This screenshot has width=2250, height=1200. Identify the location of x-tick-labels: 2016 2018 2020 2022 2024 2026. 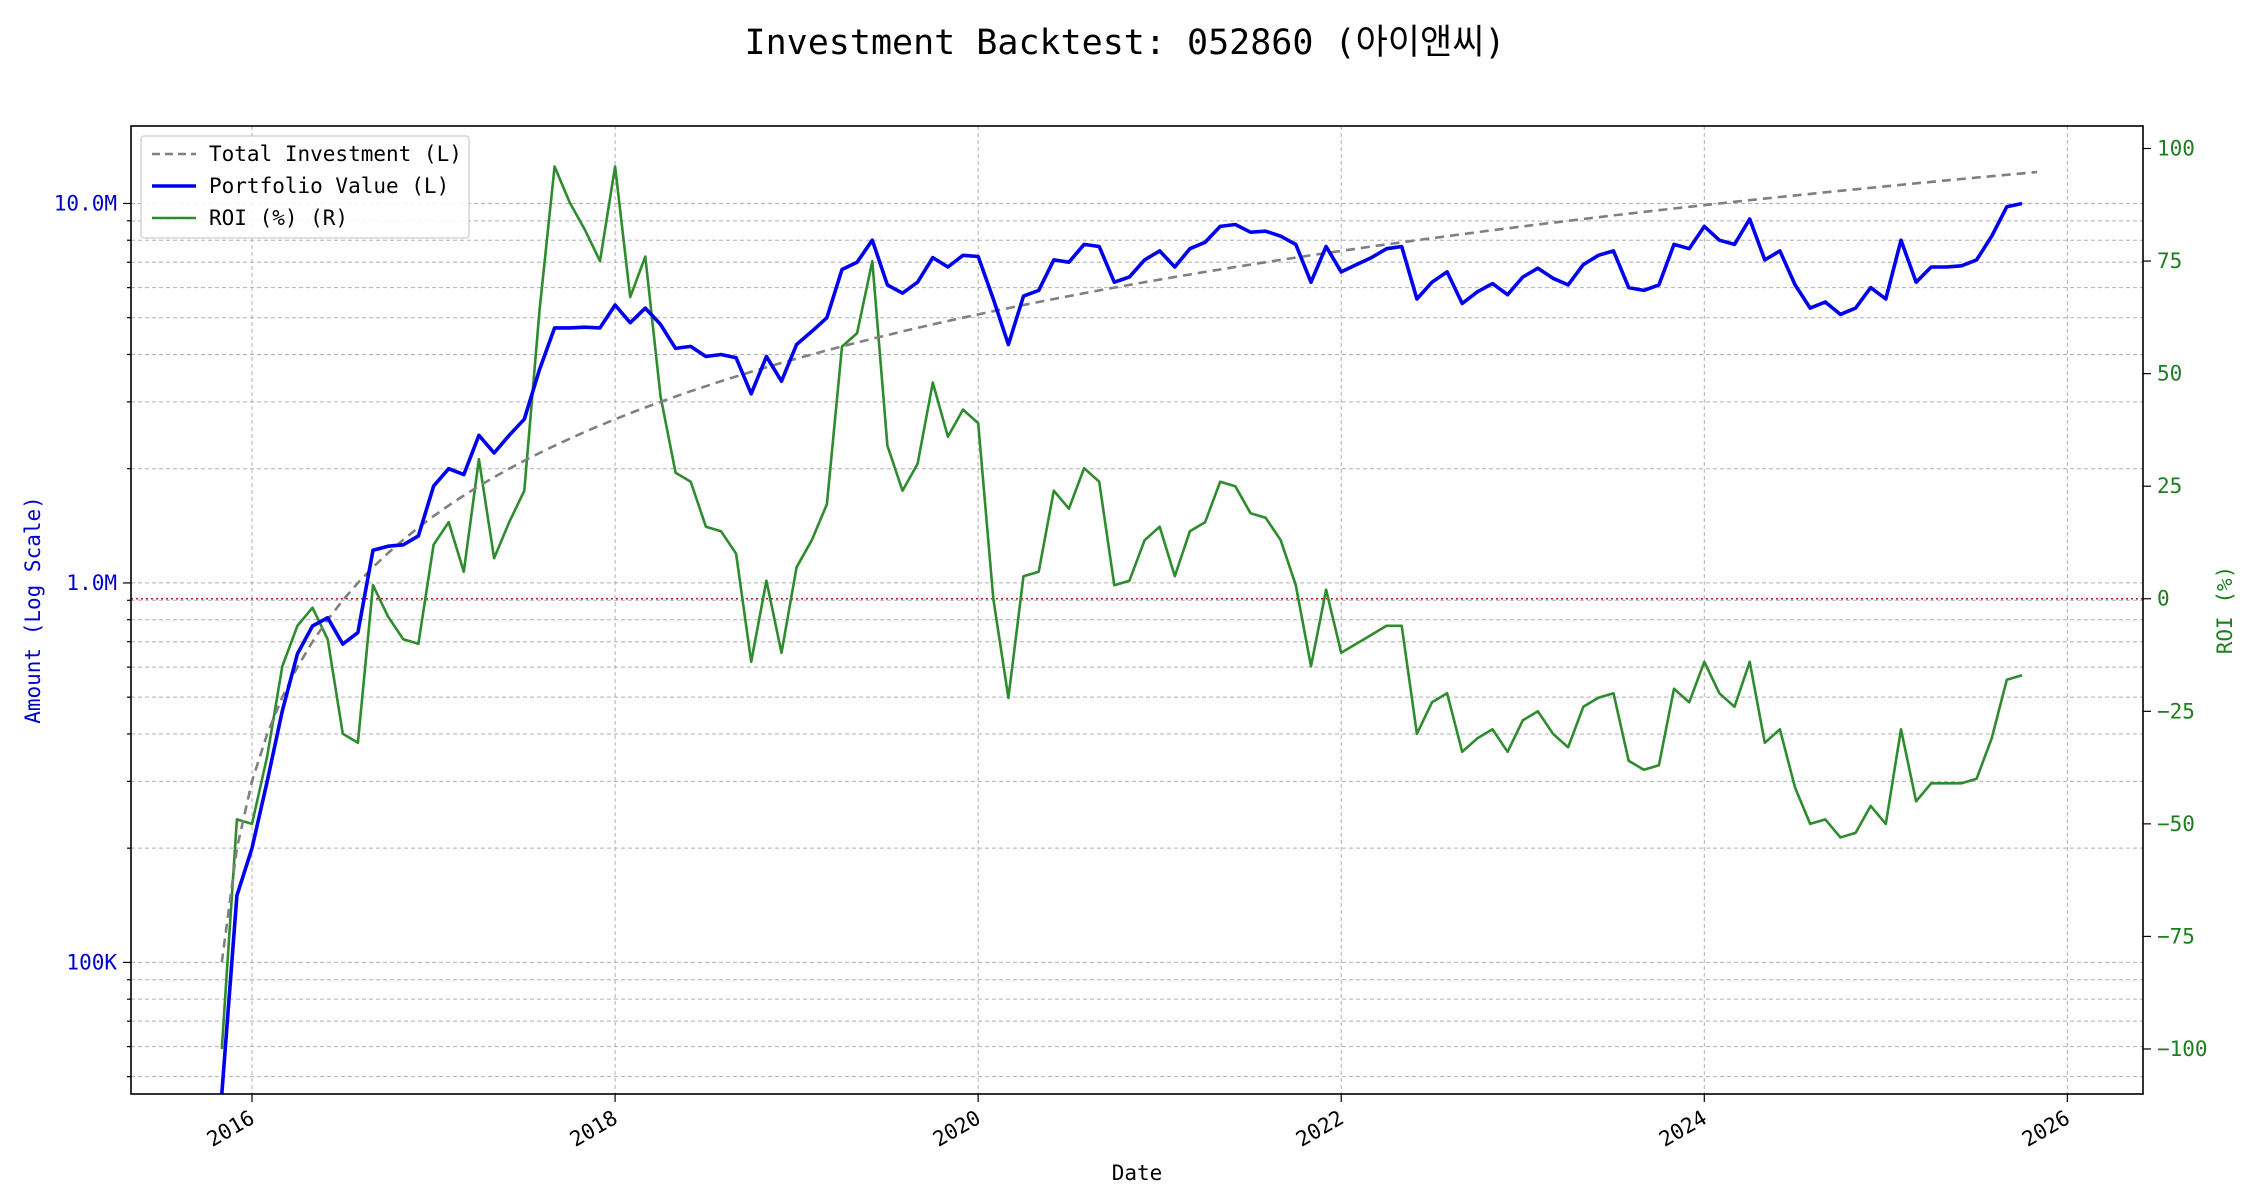
(1138, 1129).